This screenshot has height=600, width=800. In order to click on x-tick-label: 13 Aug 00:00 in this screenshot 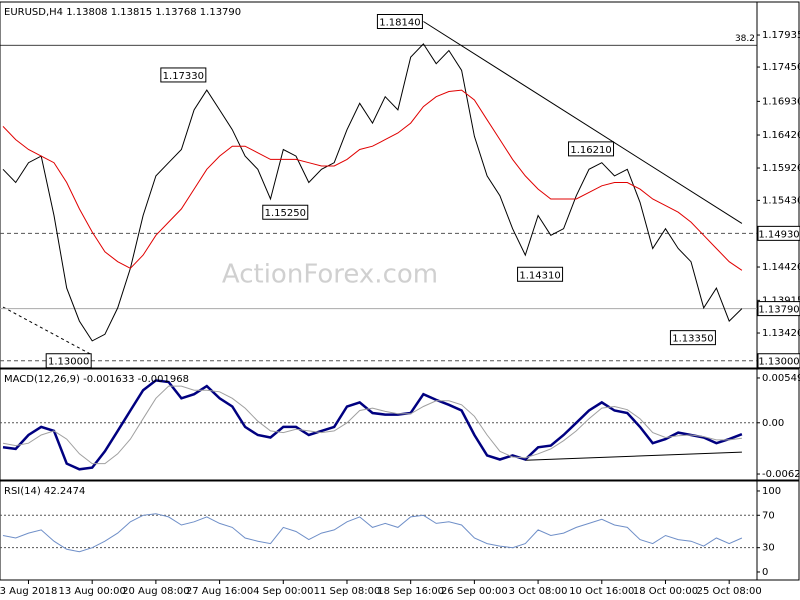, I will do `click(91, 591)`.